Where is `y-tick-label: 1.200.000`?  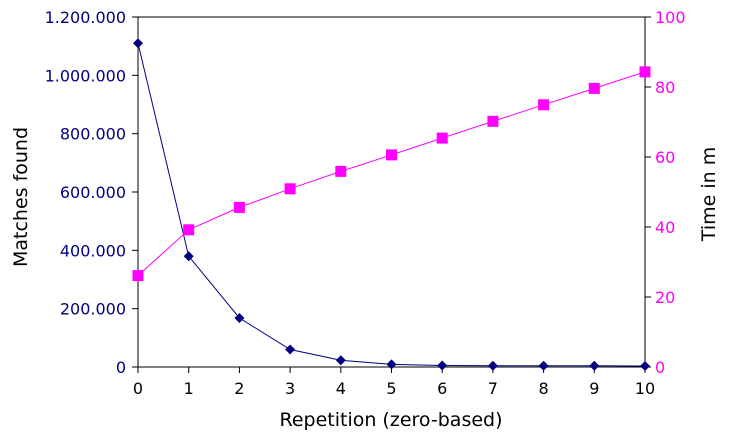 y-tick-label: 1.200.000 is located at coordinates (85, 17).